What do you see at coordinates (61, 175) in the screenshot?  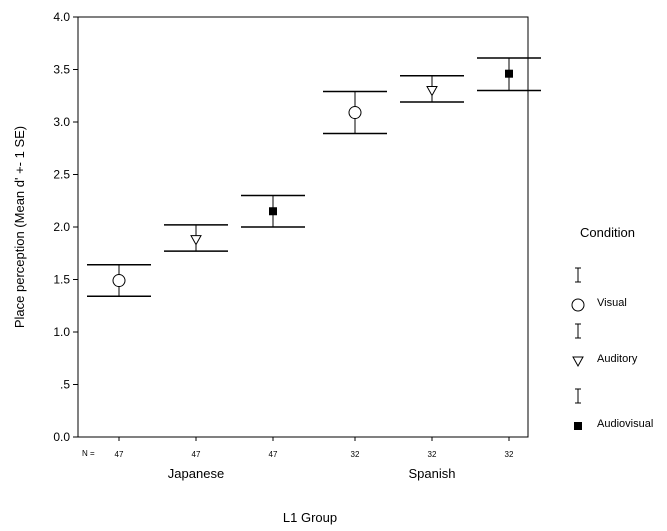 I see `y-tick-label: 2.5` at bounding box center [61, 175].